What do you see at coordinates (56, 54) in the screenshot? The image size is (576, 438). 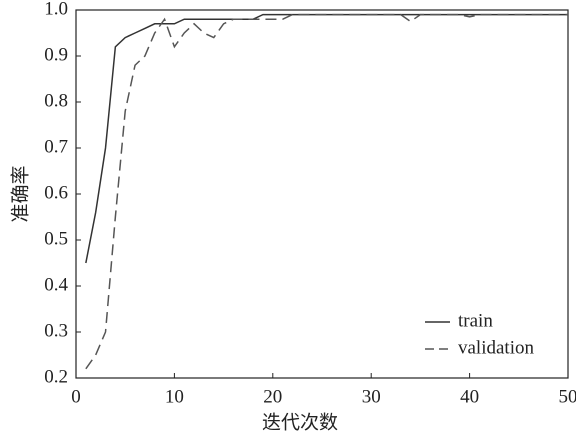 I see `y-tick-label: 0.9` at bounding box center [56, 54].